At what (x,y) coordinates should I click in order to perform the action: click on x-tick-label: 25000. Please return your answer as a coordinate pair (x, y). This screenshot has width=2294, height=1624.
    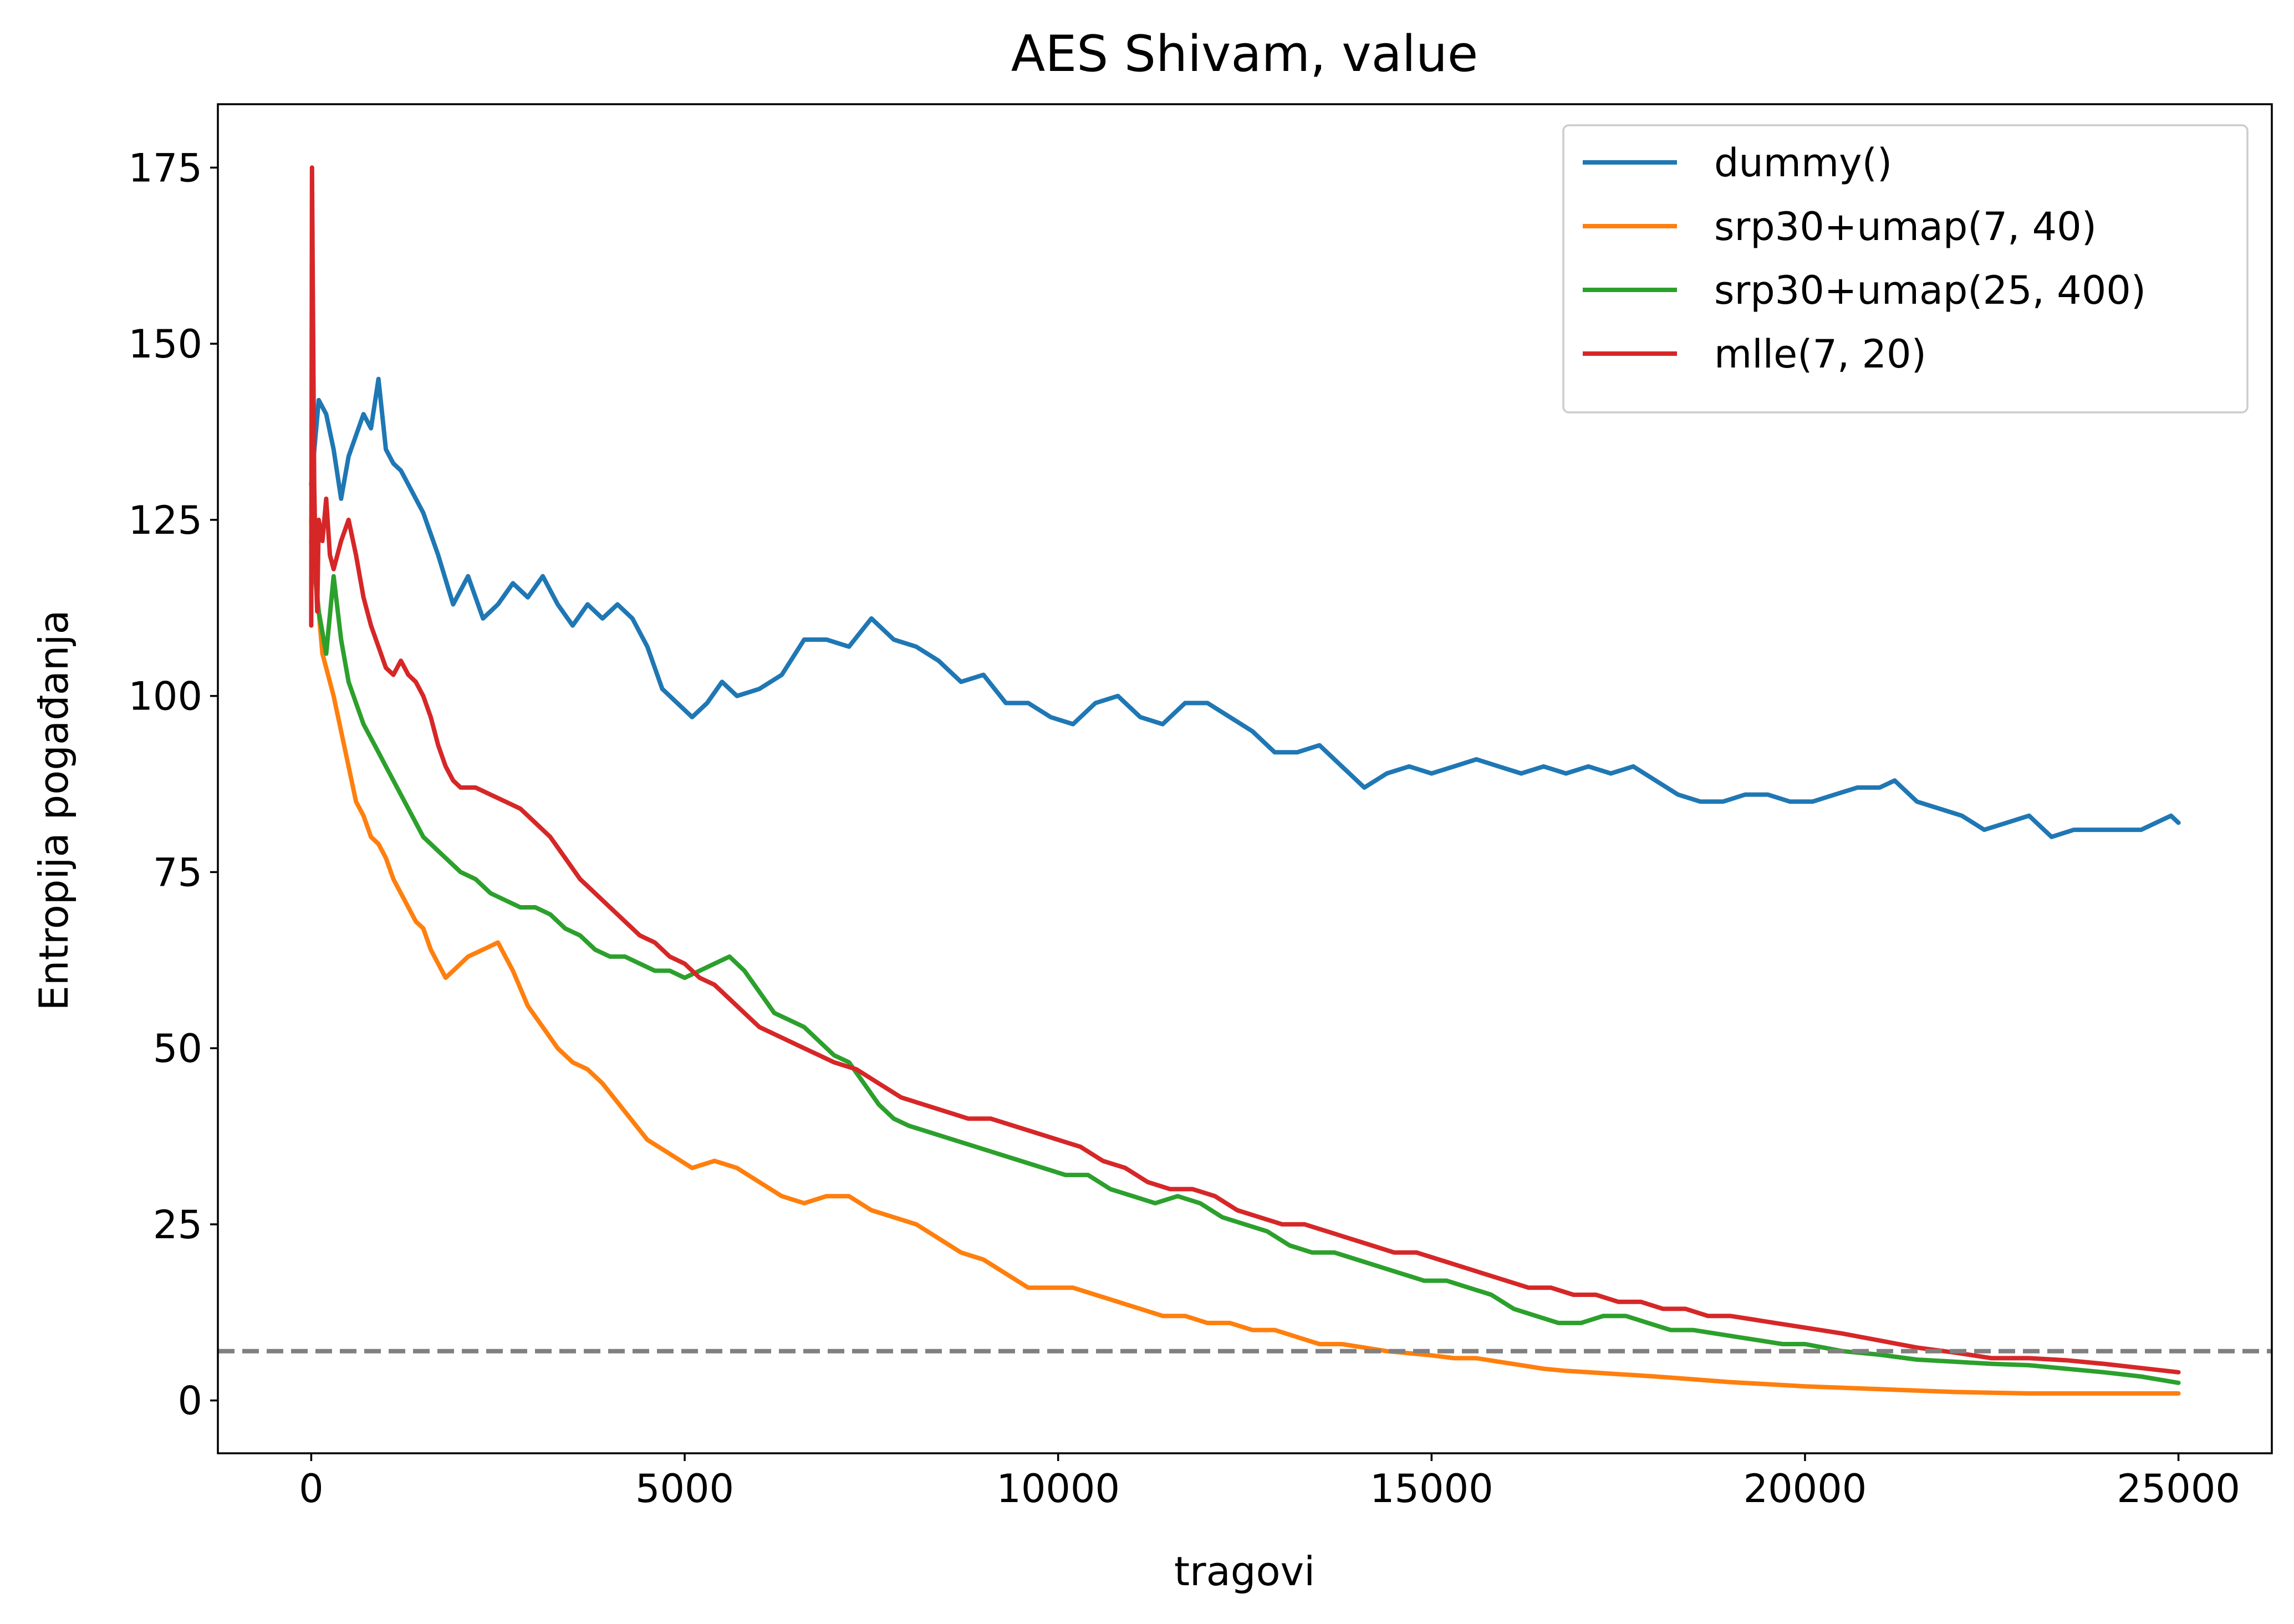
    Looking at the image, I should click on (2178, 1489).